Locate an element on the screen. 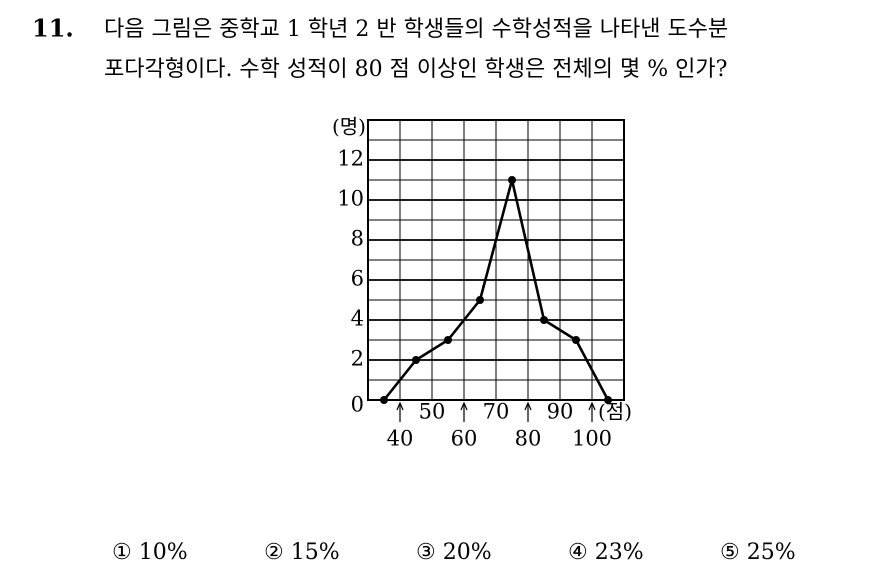 The height and width of the screenshot is (571, 884). choice: ③ 20% is located at coordinates (454, 552).